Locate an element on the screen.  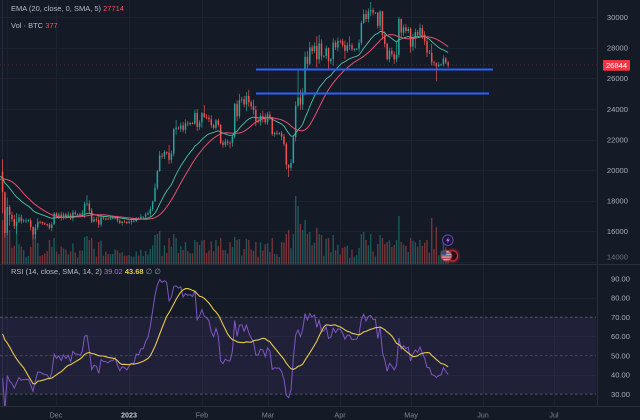
svg-text:EMA (20, close, 0, SMA, 5) 277: EMA (20, close, 0, SMA, 5) 27714 is located at coordinates (67, 8).